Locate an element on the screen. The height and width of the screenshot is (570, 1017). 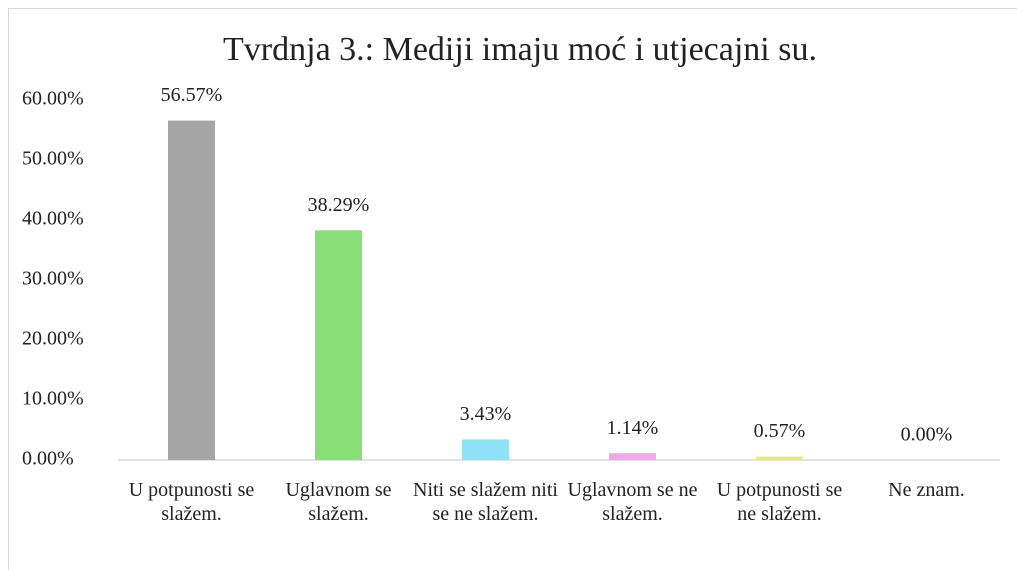
data-label: 1.14% is located at coordinates (633, 428).